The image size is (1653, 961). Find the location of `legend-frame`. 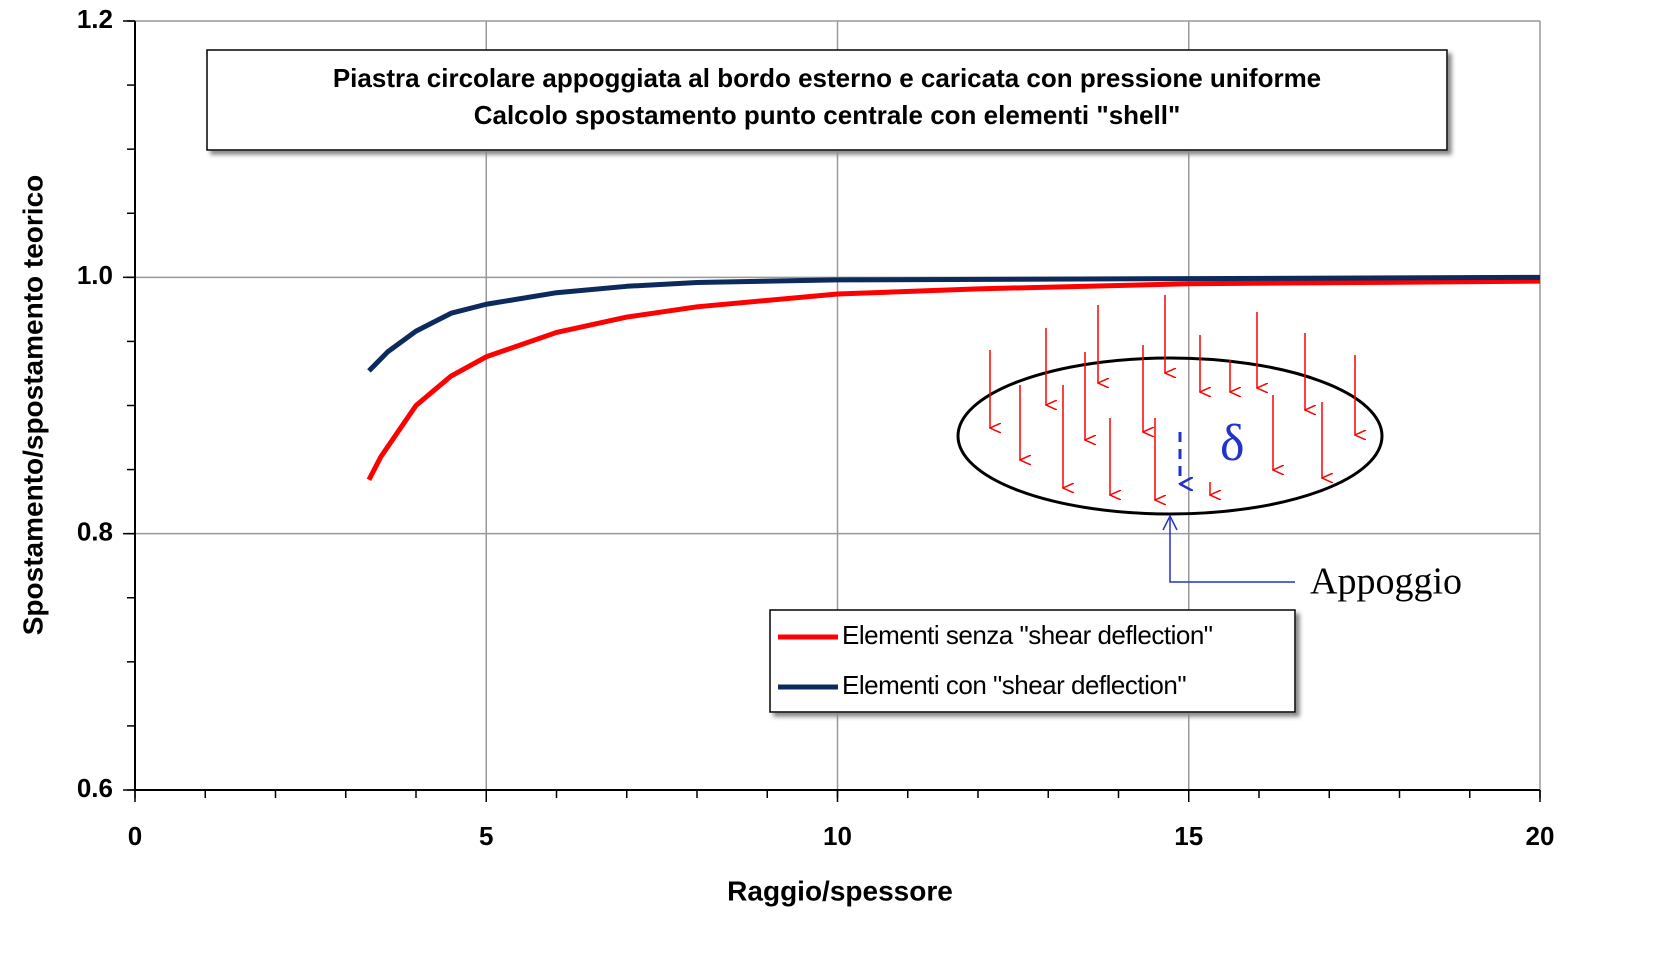

legend-frame is located at coordinates (1032, 661).